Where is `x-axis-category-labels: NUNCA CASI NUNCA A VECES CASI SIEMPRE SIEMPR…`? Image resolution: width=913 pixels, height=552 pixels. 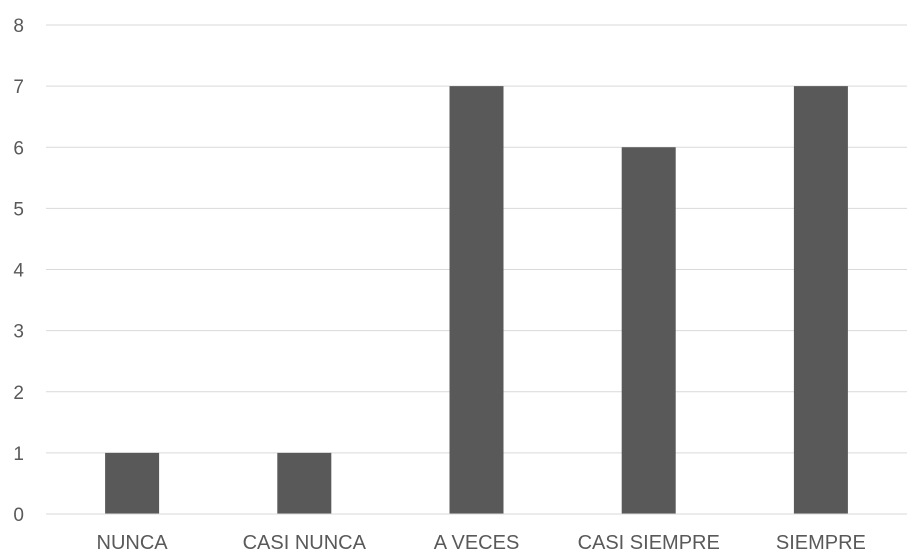
x-axis-category-labels: NUNCA CASI NUNCA A VECES CASI SIEMPRE SIEMPR… is located at coordinates (481, 542).